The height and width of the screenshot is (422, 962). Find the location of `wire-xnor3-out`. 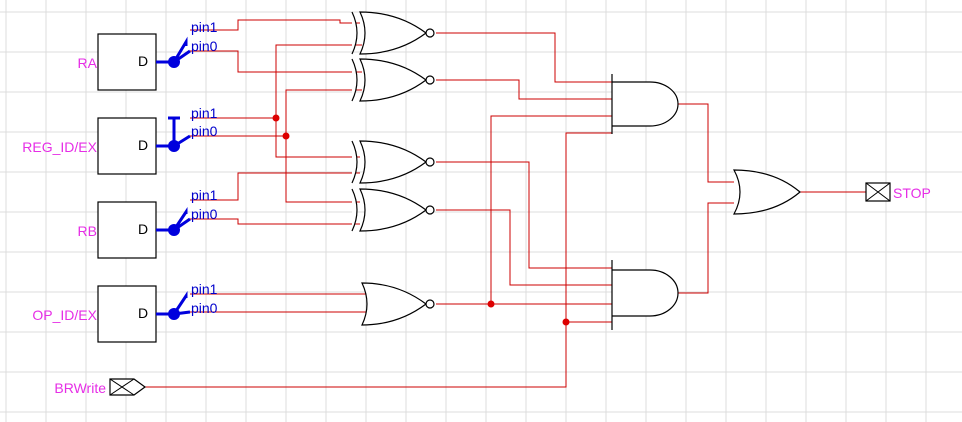

wire-xnor3-out is located at coordinates (524, 215).